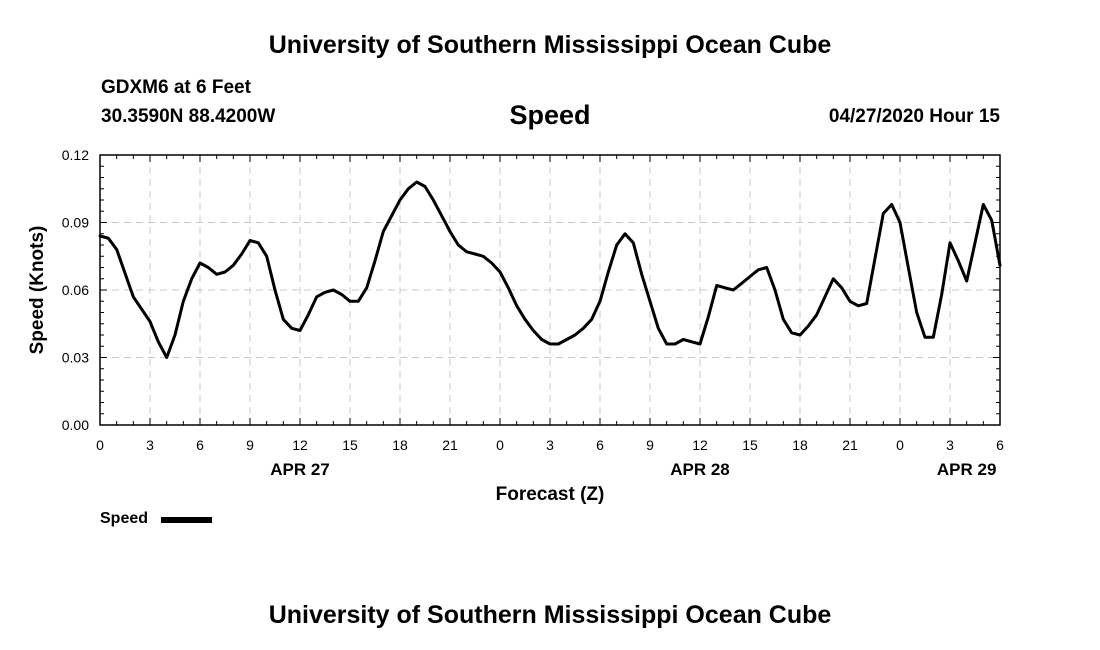 Image resolution: width=1100 pixels, height=650 pixels. Describe the element at coordinates (633, 469) in the screenshot. I see `date-labels: APR 27 APR 28 APR 29` at that location.